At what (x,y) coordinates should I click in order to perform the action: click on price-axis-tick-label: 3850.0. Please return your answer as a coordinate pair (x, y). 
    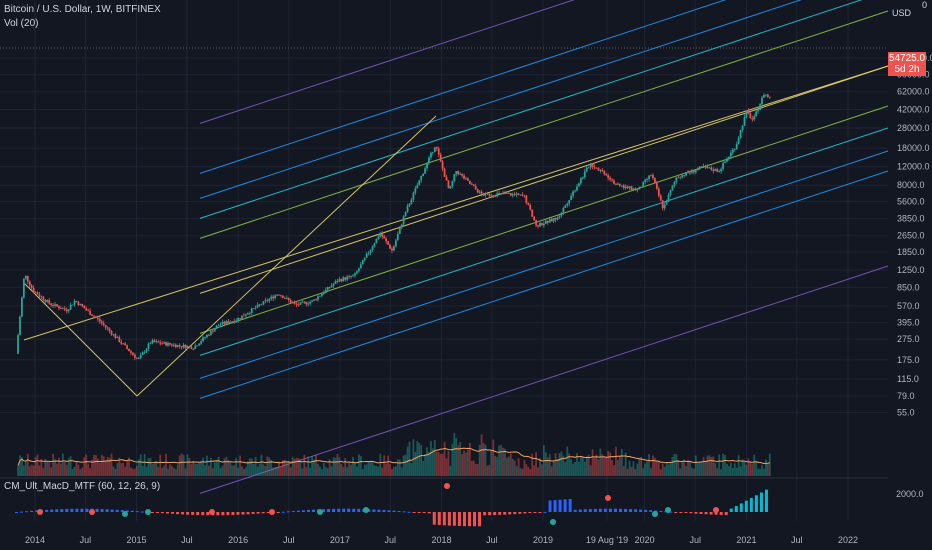
    Looking at the image, I should click on (911, 219).